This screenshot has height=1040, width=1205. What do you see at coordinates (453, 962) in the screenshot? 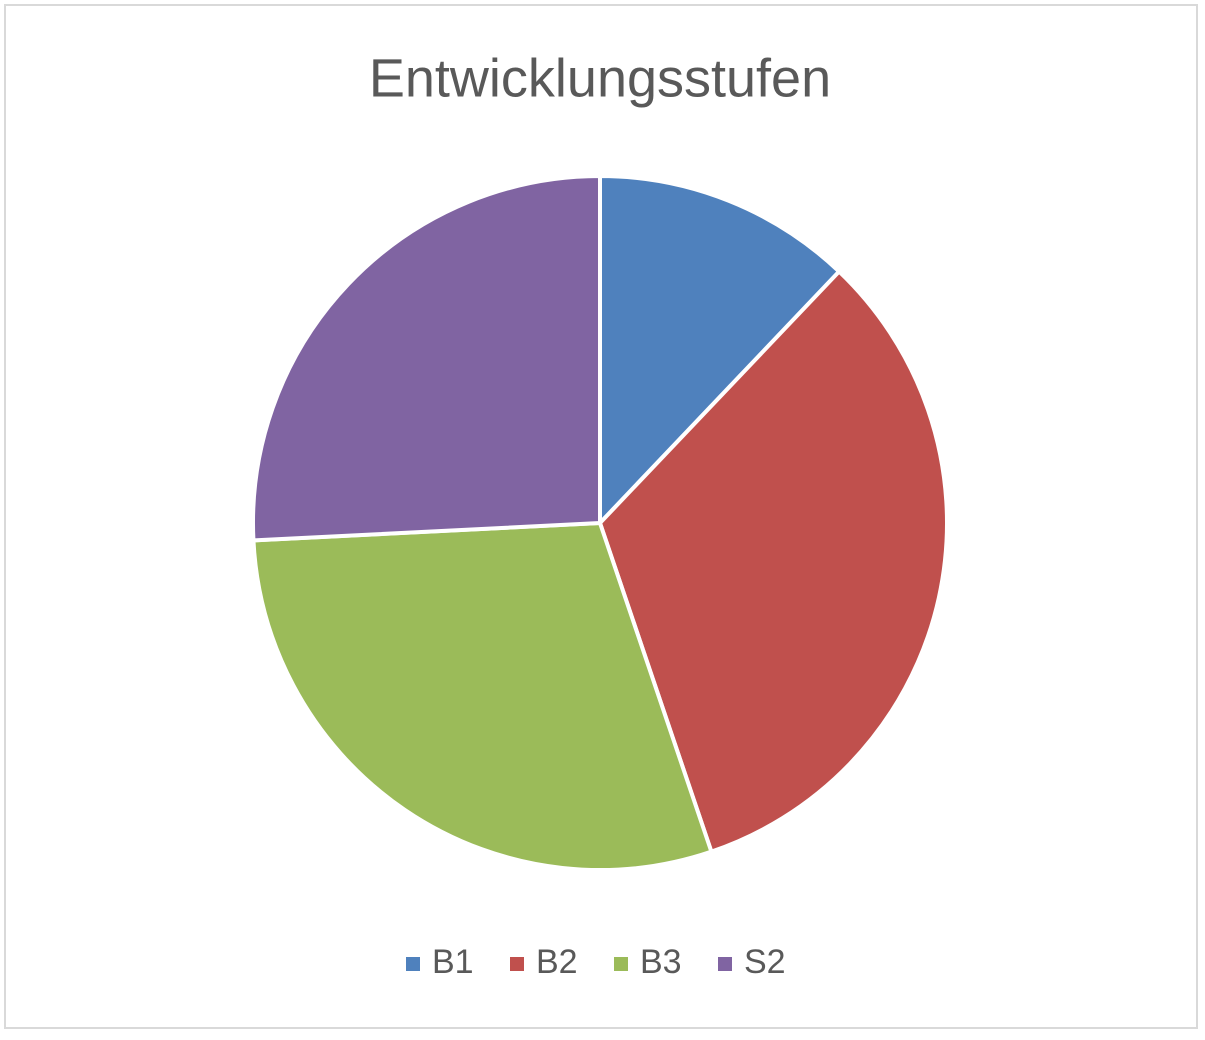
I see `legend-label: B1` at bounding box center [453, 962].